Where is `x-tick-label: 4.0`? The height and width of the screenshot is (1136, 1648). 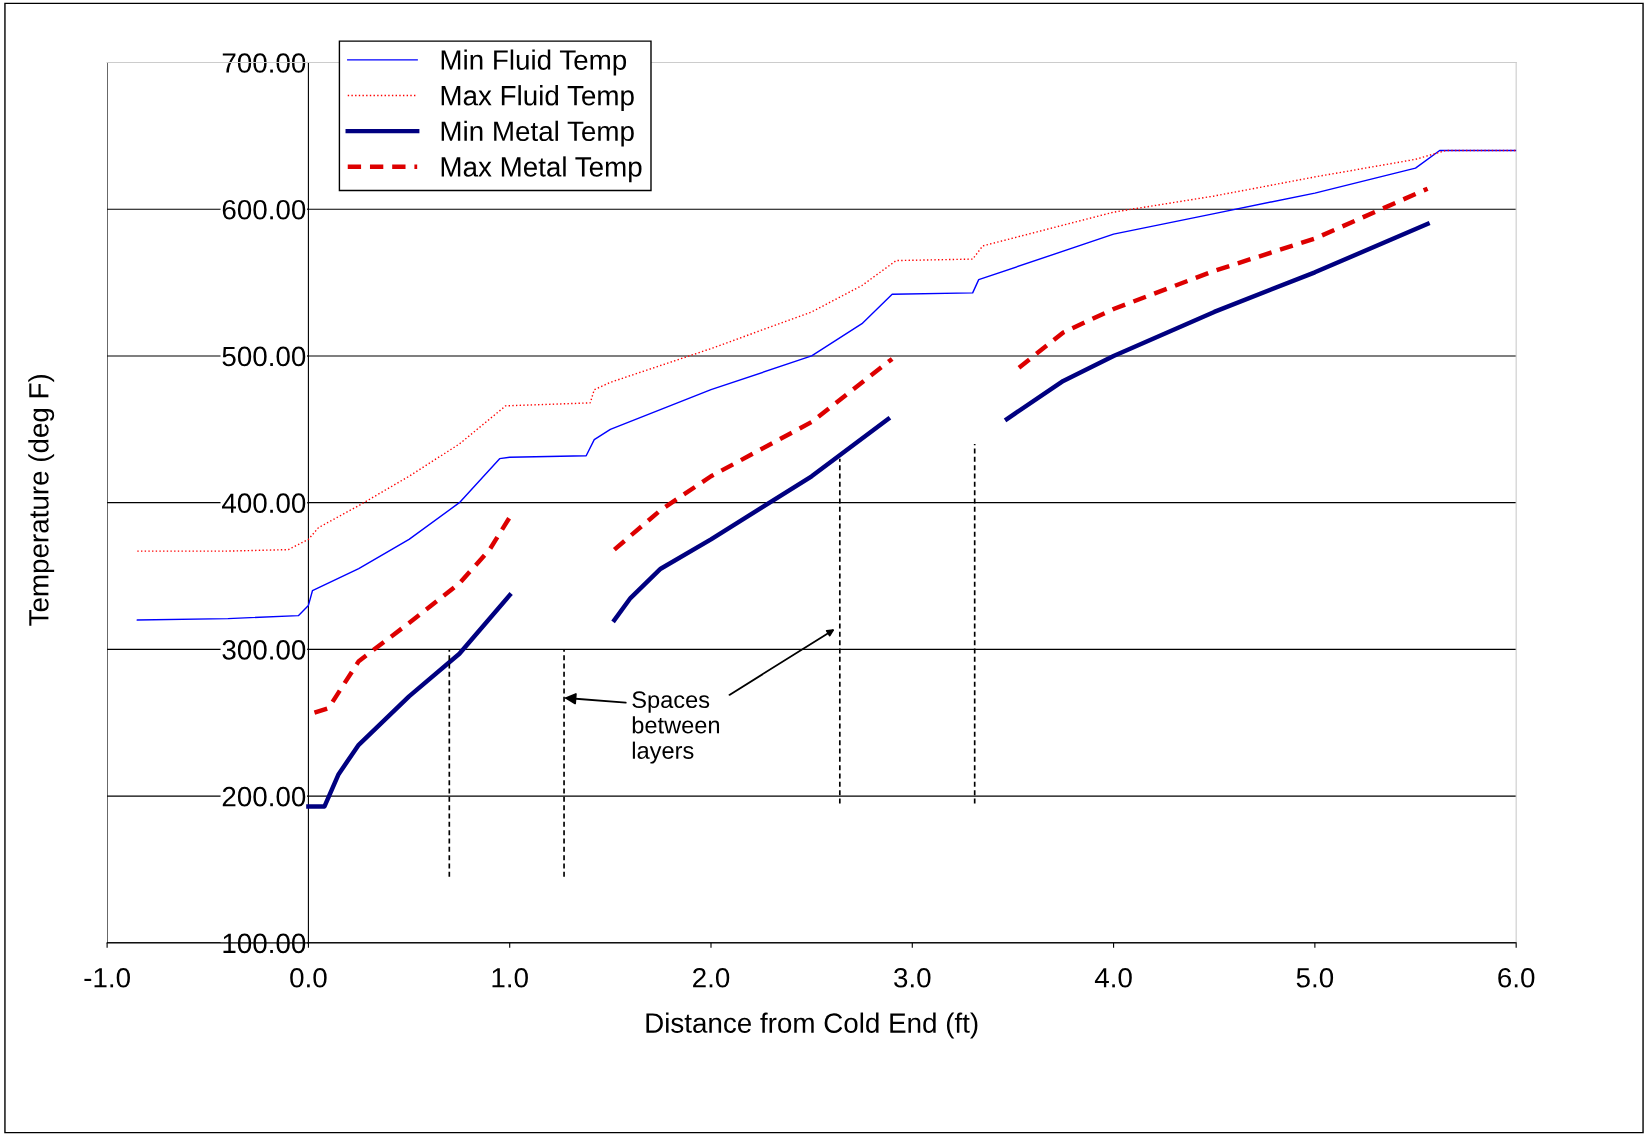 x-tick-label: 4.0 is located at coordinates (1113, 977).